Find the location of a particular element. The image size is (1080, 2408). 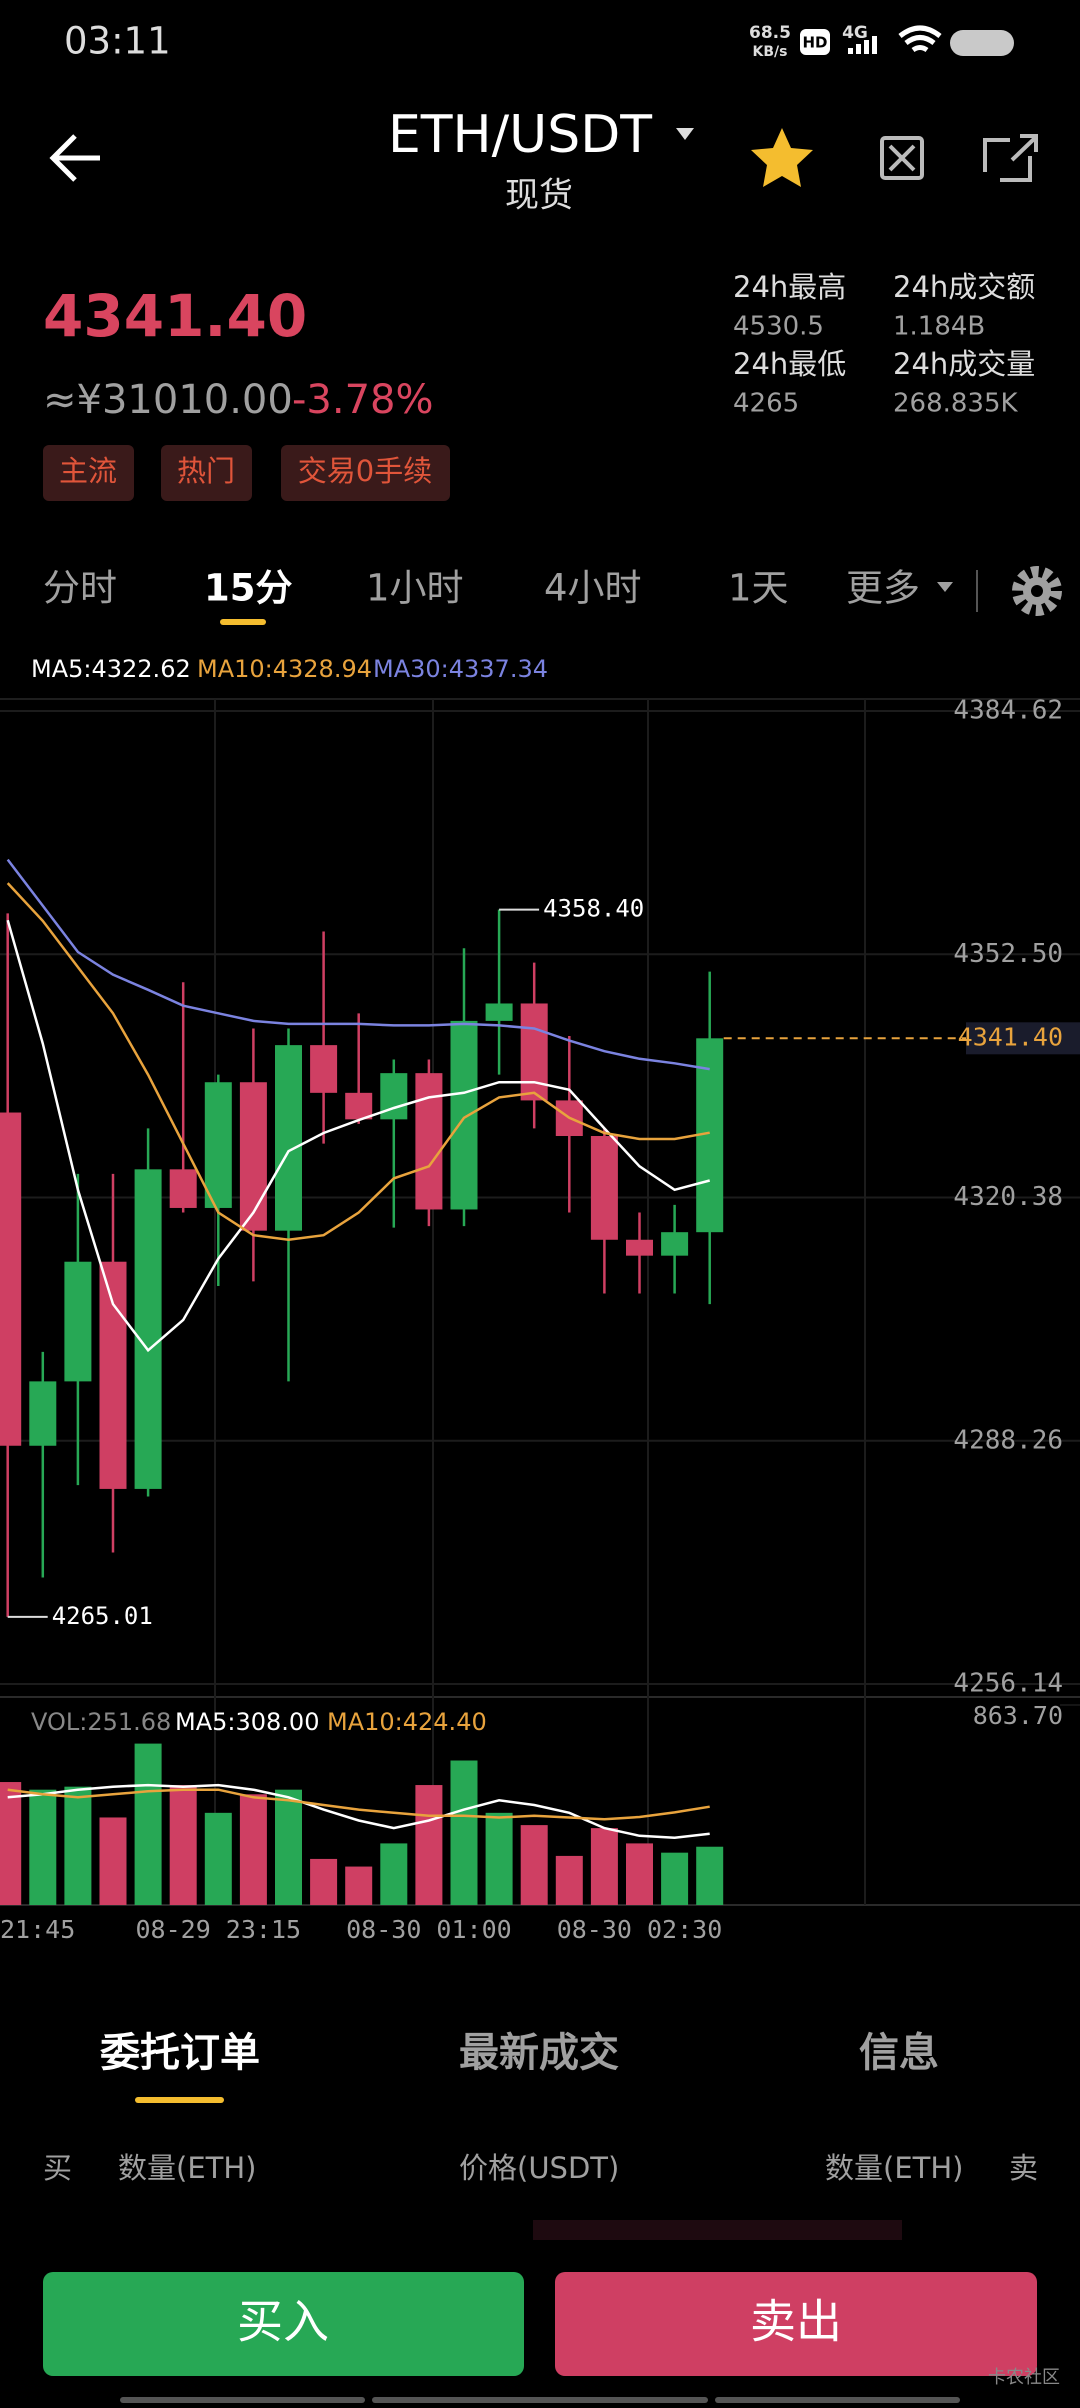

sell-button is located at coordinates (796, 2324).